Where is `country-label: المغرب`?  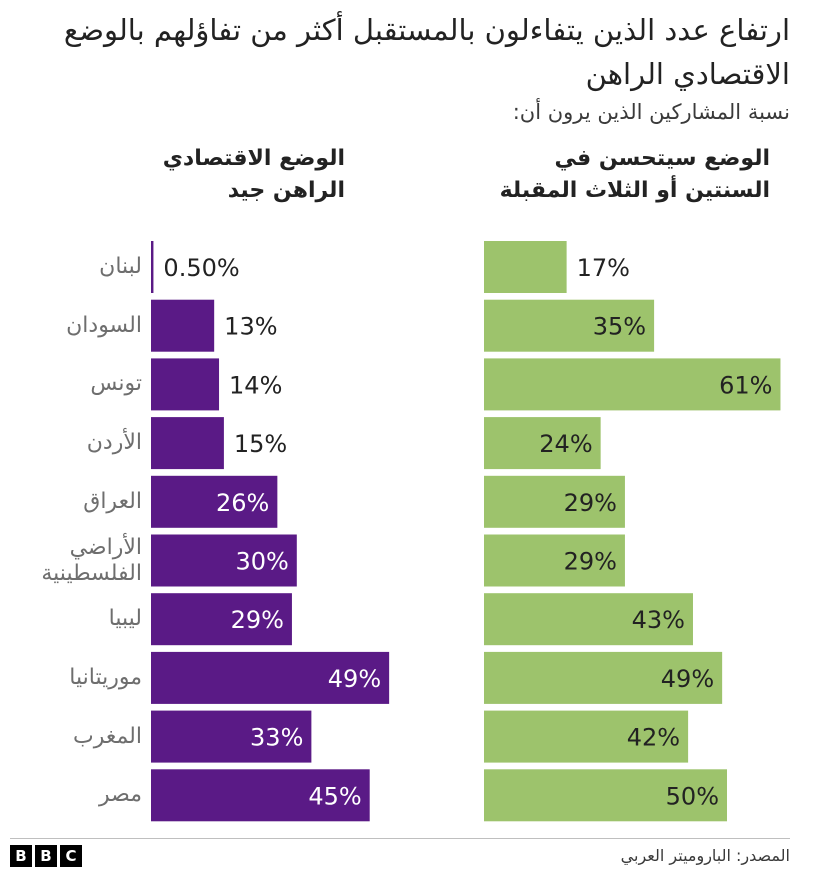 country-label: المغرب is located at coordinates (107, 736).